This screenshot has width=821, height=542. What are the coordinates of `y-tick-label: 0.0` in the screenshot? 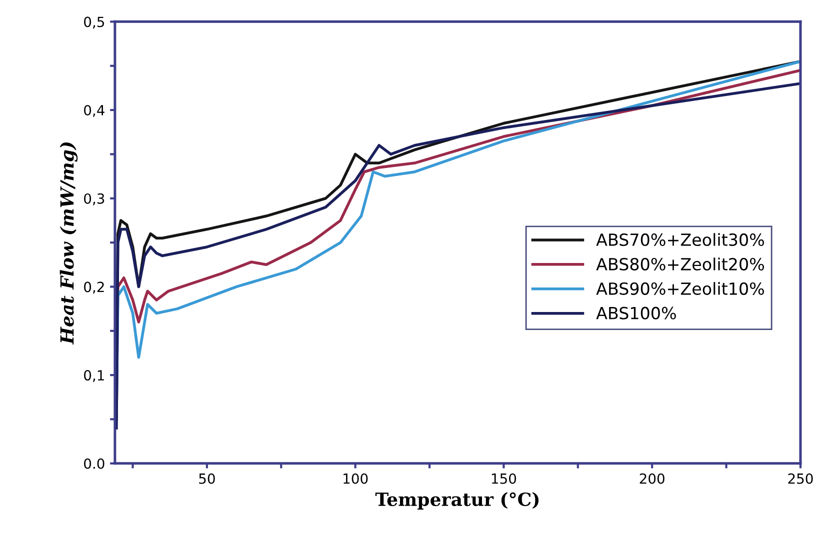 It's located at (94, 463).